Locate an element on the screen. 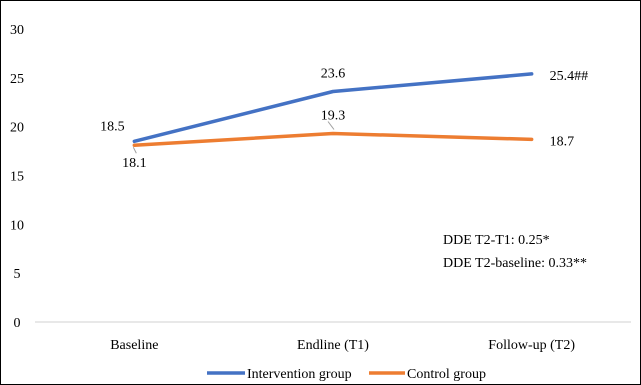 This screenshot has width=641, height=385. y-axis-ticks: 0 5 10 15 20 25 30 is located at coordinates (17, 177).